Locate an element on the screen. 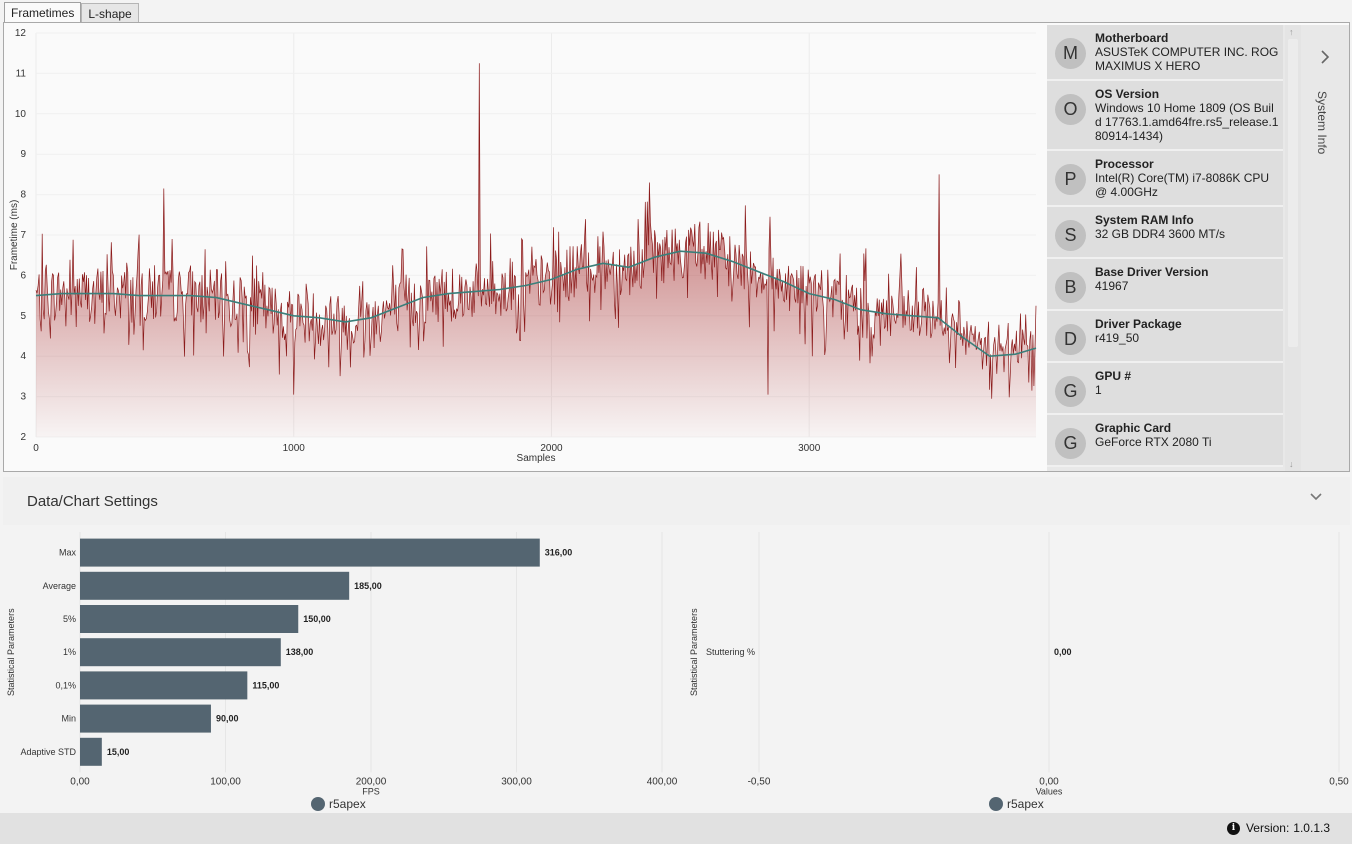 The height and width of the screenshot is (844, 1352). y-tick-label: 2 is located at coordinates (23, 437).